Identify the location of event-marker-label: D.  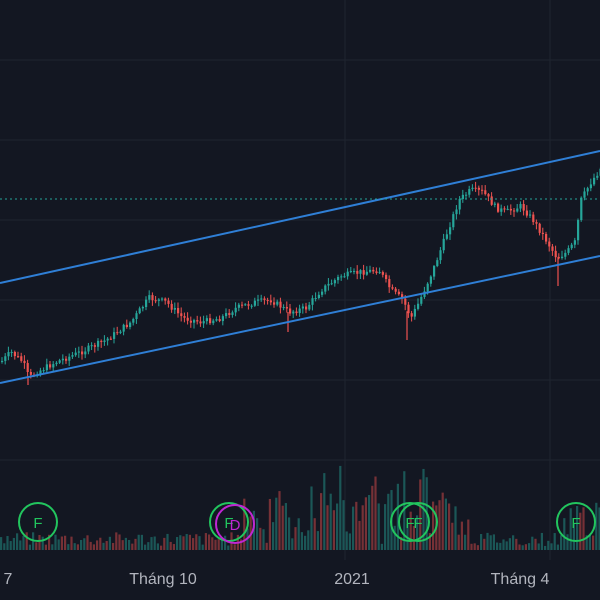
(235, 525).